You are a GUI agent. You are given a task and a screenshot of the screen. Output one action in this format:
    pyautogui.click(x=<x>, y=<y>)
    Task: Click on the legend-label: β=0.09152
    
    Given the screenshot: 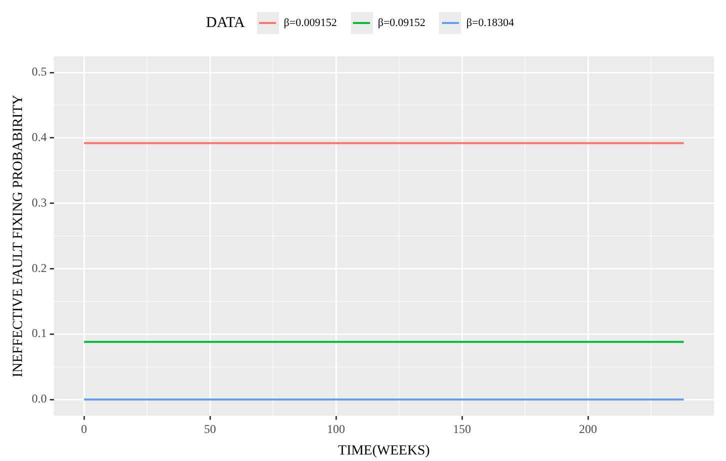 What is the action you would take?
    pyautogui.click(x=402, y=23)
    